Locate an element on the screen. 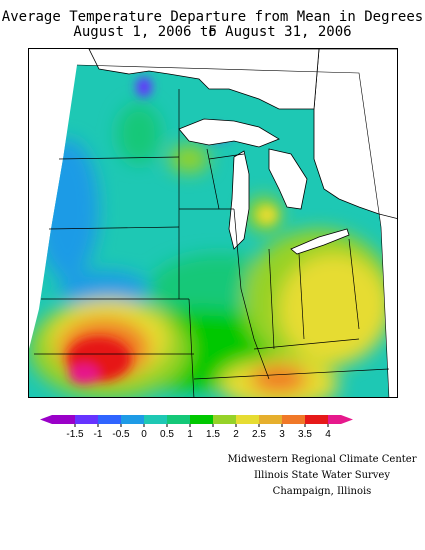  legend-tick-label: 3 is located at coordinates (282, 434).